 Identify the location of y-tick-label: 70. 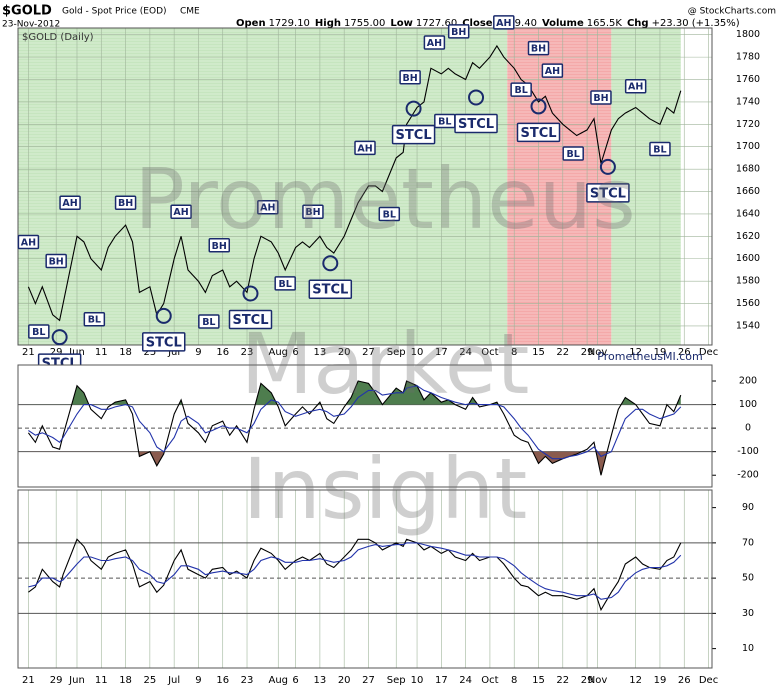
(748, 542).